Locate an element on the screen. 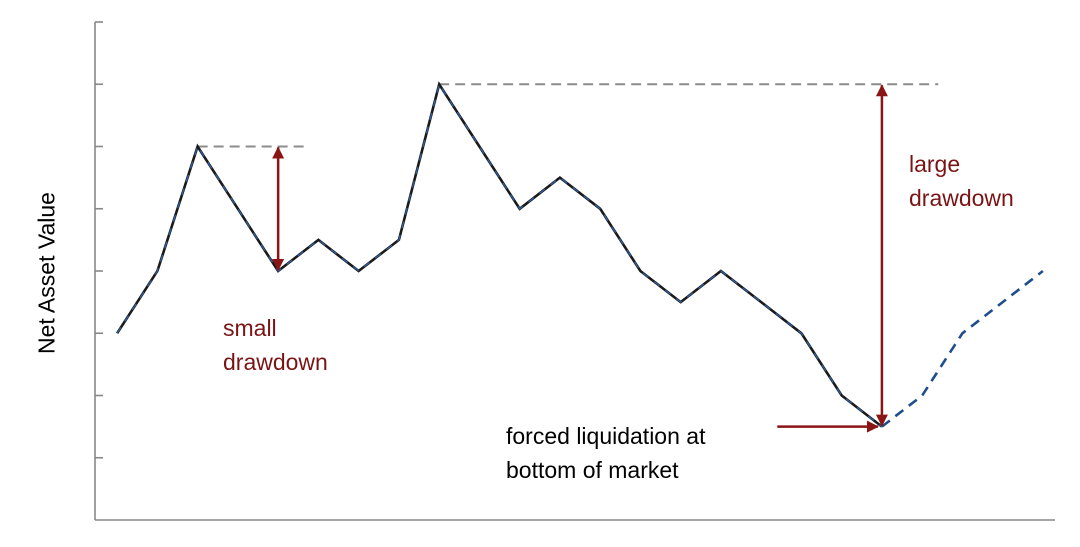 This screenshot has width=1080, height=547. small-drawdown-label: small drawdown is located at coordinates (275, 345).